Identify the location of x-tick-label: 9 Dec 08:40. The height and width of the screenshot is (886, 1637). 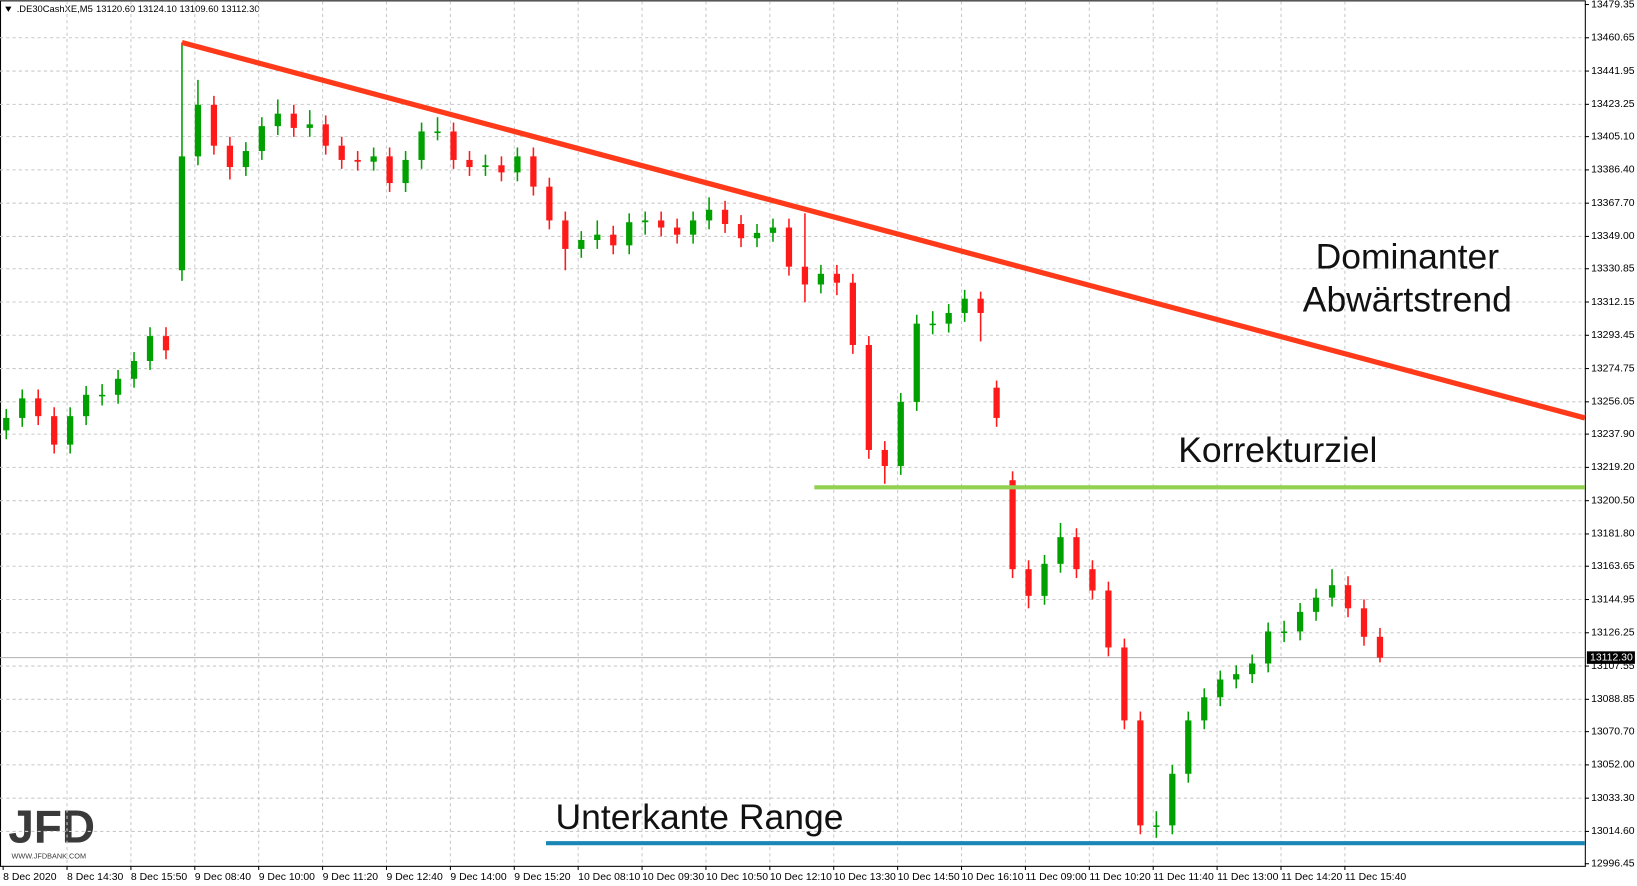
(223, 877).